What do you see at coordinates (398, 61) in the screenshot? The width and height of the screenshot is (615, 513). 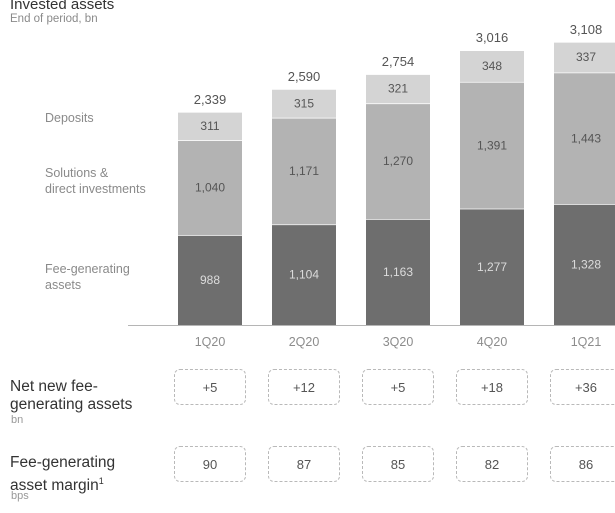 I see `total-label-3Q20: 2,754` at bounding box center [398, 61].